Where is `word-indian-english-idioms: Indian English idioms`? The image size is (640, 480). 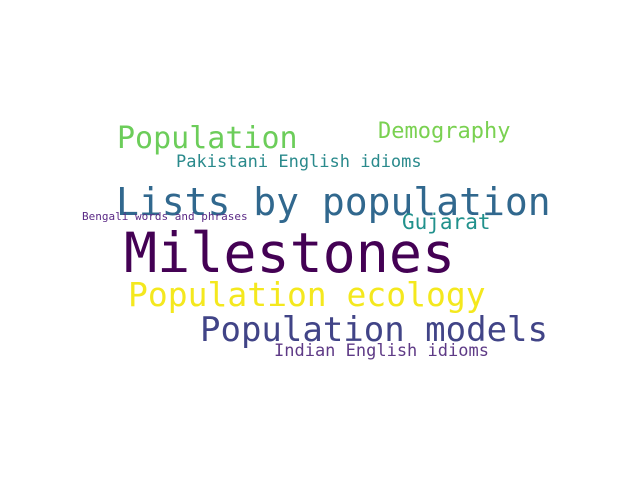
word-indian-english-idioms: Indian English idioms is located at coordinates (381, 351).